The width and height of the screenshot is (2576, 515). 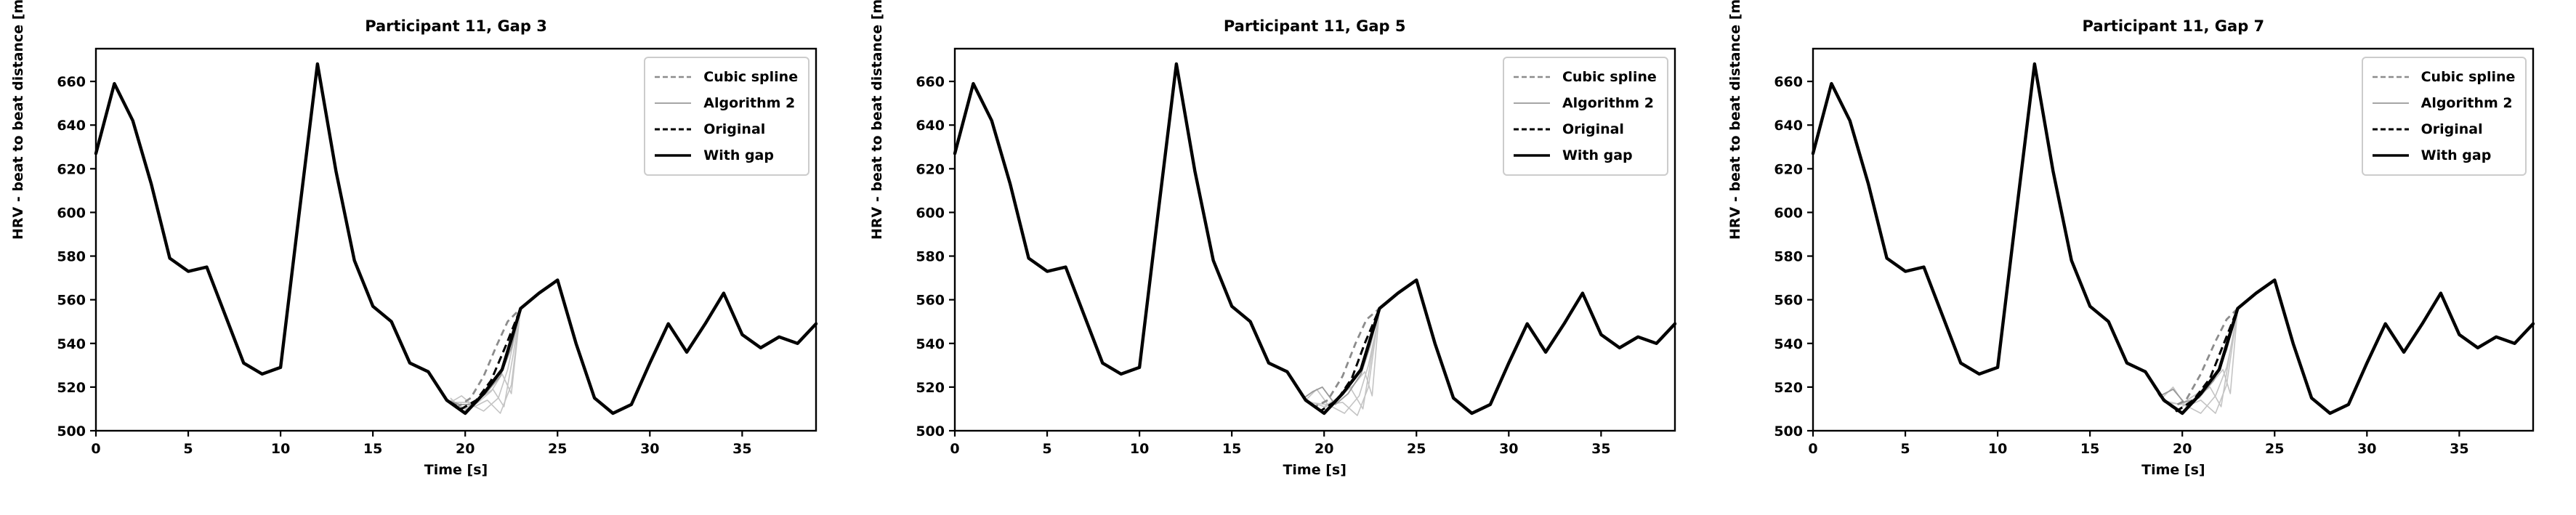 I want to click on legend-item-original: Original, so click(x=726, y=129).